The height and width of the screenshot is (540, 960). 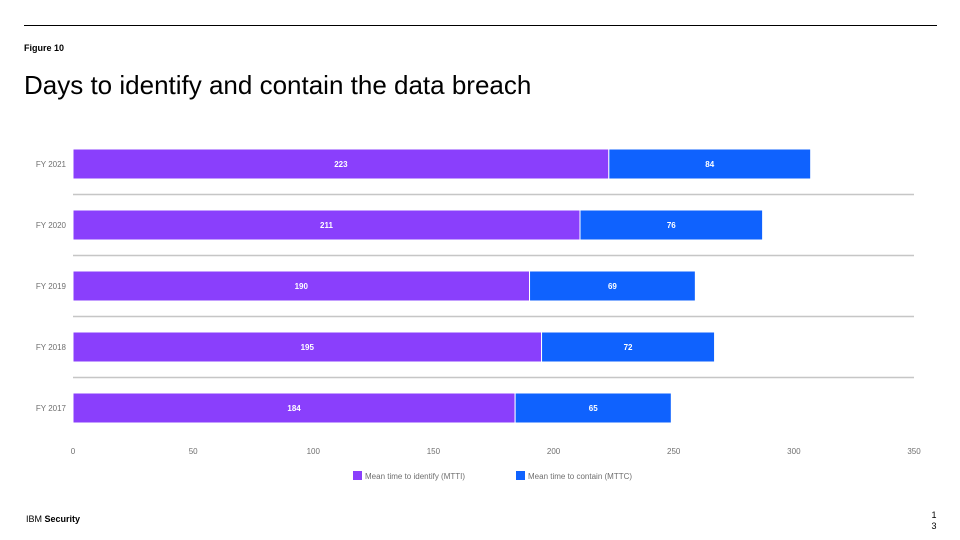 I want to click on data-label: 195, so click(x=308, y=347).